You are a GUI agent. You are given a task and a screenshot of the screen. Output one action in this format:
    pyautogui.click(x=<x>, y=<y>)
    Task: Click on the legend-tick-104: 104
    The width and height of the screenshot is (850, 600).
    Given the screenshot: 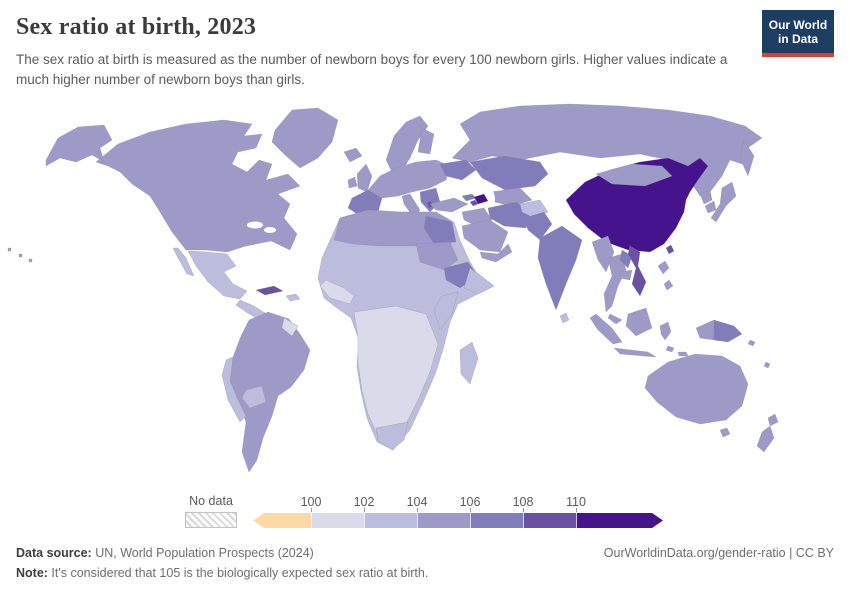 What is the action you would take?
    pyautogui.click(x=417, y=502)
    